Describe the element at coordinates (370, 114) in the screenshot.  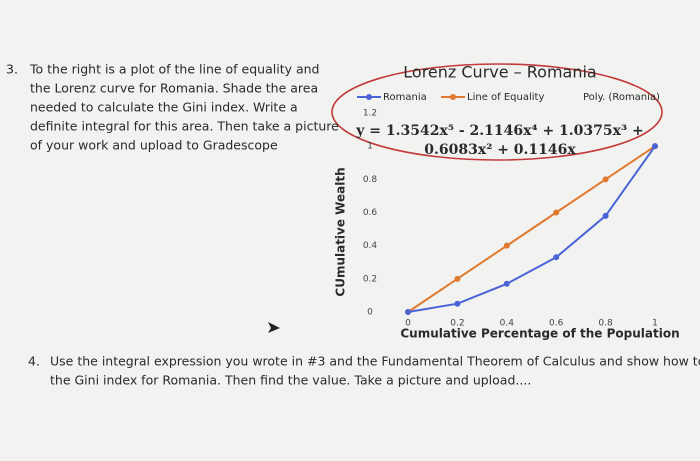
I see `y-tick-label: 1.2` at that location.